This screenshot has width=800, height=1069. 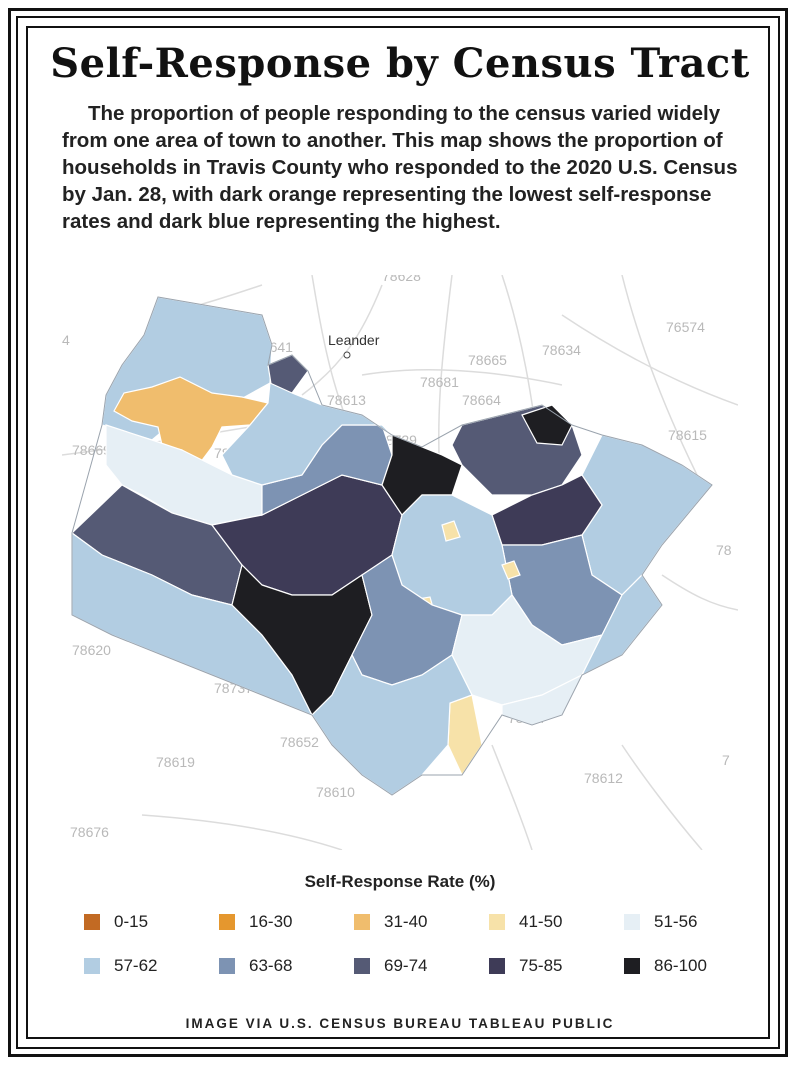 What do you see at coordinates (603, 778) in the screenshot?
I see `zip-label: 78612` at bounding box center [603, 778].